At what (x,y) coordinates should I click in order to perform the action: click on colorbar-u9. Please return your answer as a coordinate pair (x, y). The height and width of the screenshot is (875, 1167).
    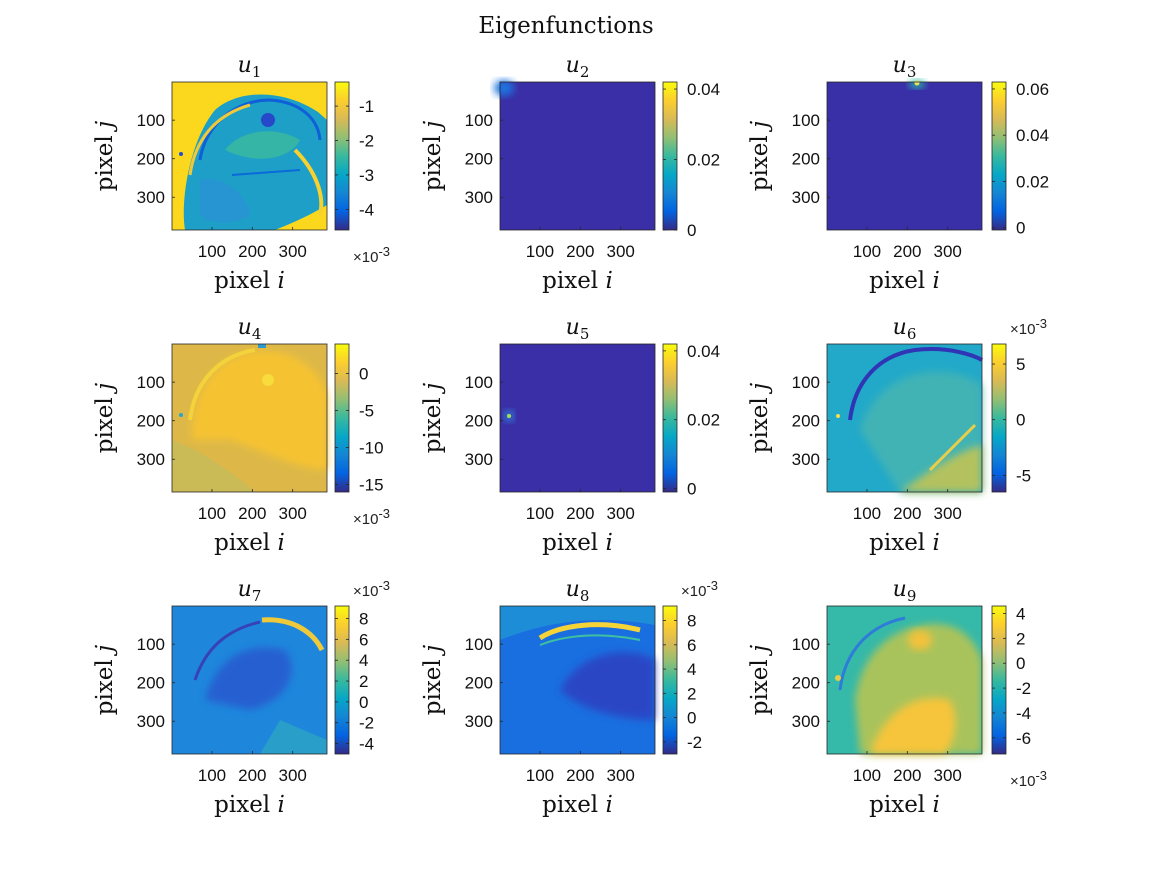
    Looking at the image, I should click on (999, 680).